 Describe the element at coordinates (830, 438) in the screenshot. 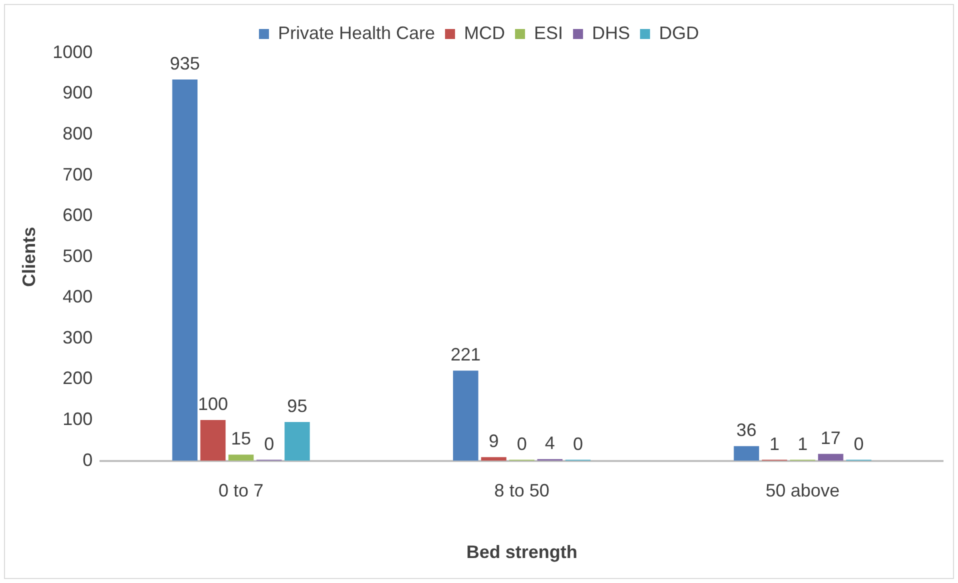

I see `data-label: 17` at that location.